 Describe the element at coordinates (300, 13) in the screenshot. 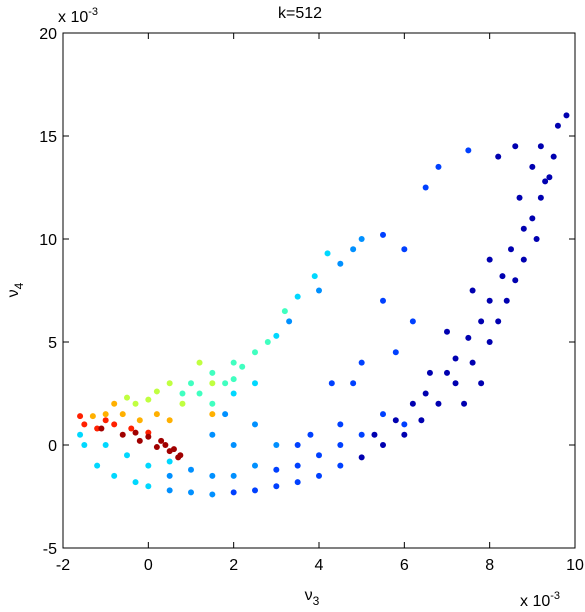

I see `chart-title: k=512` at that location.